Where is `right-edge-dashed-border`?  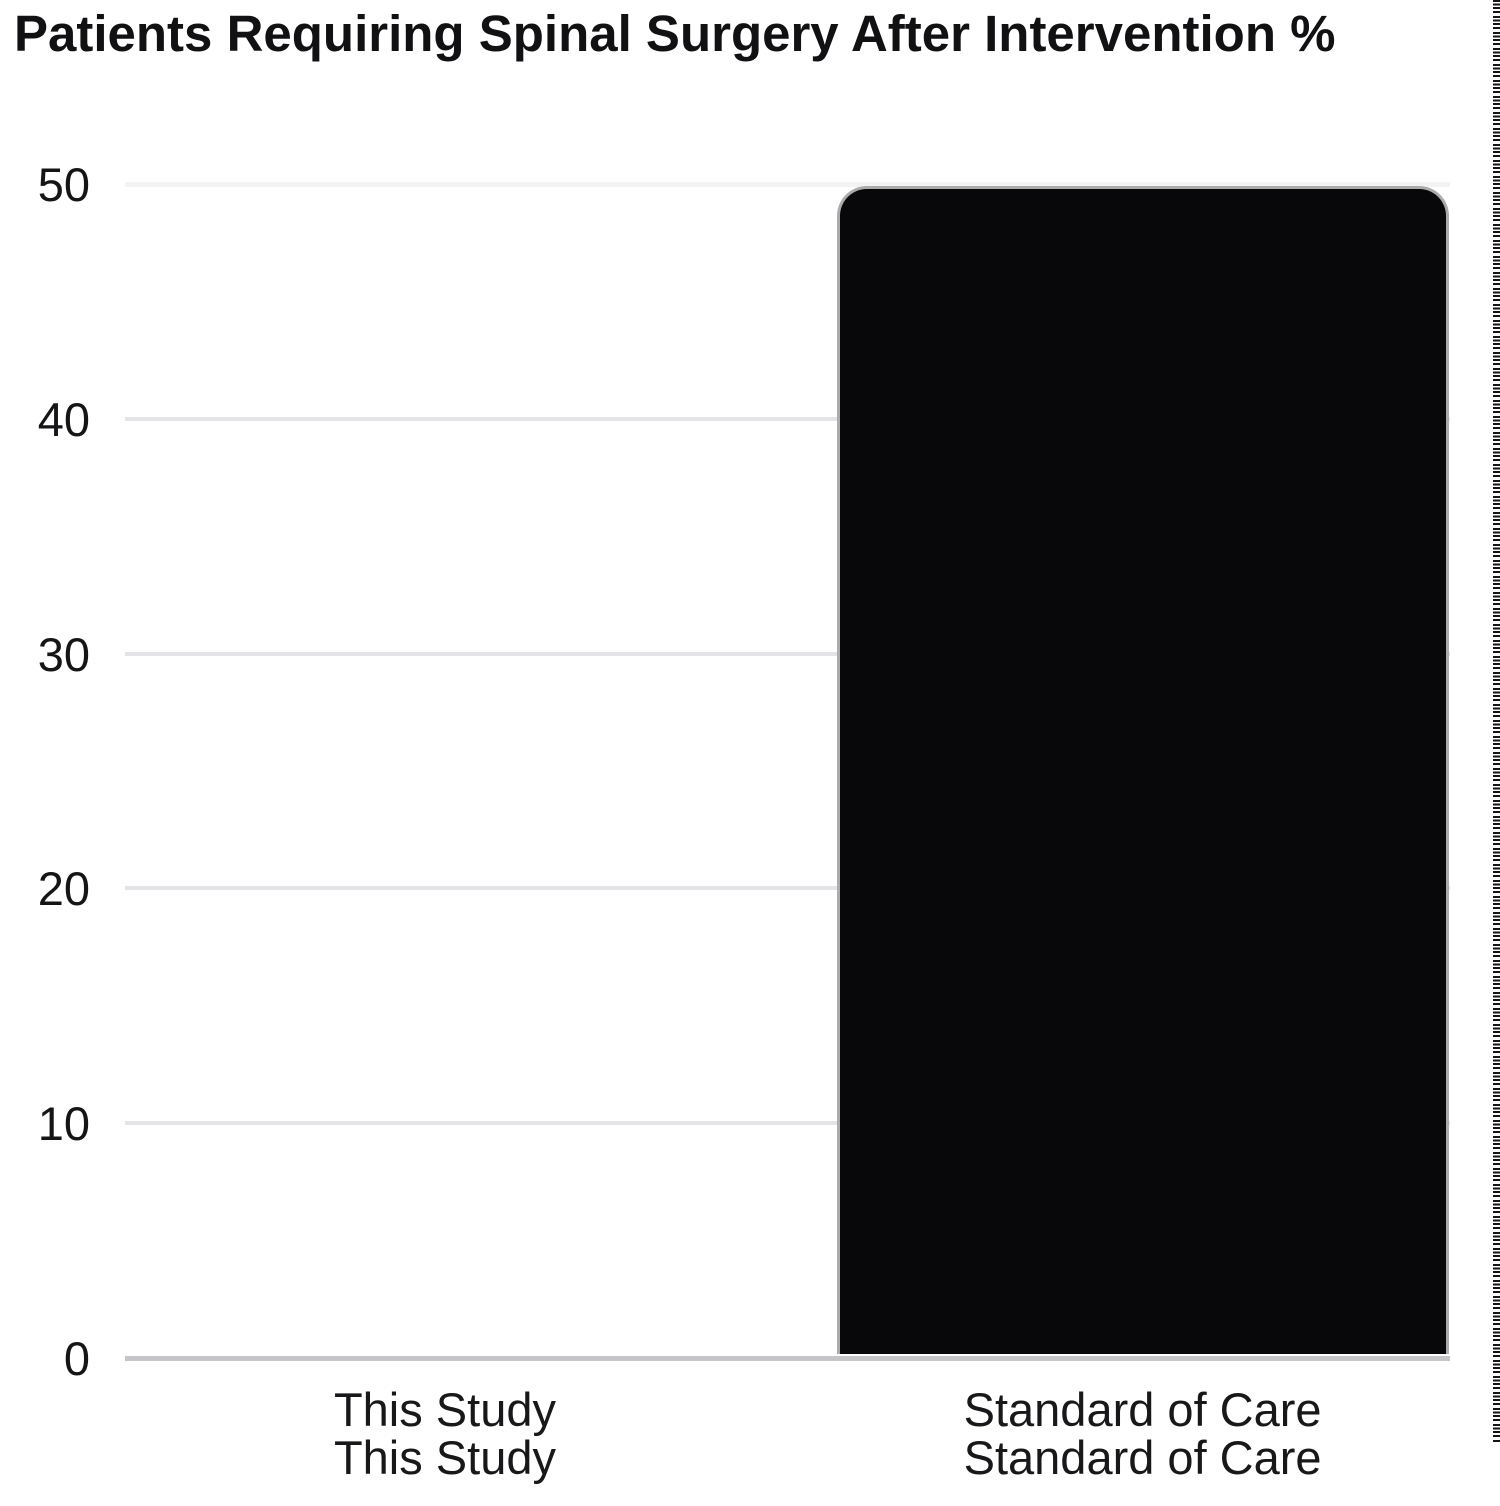 right-edge-dashed-border is located at coordinates (1496, 721).